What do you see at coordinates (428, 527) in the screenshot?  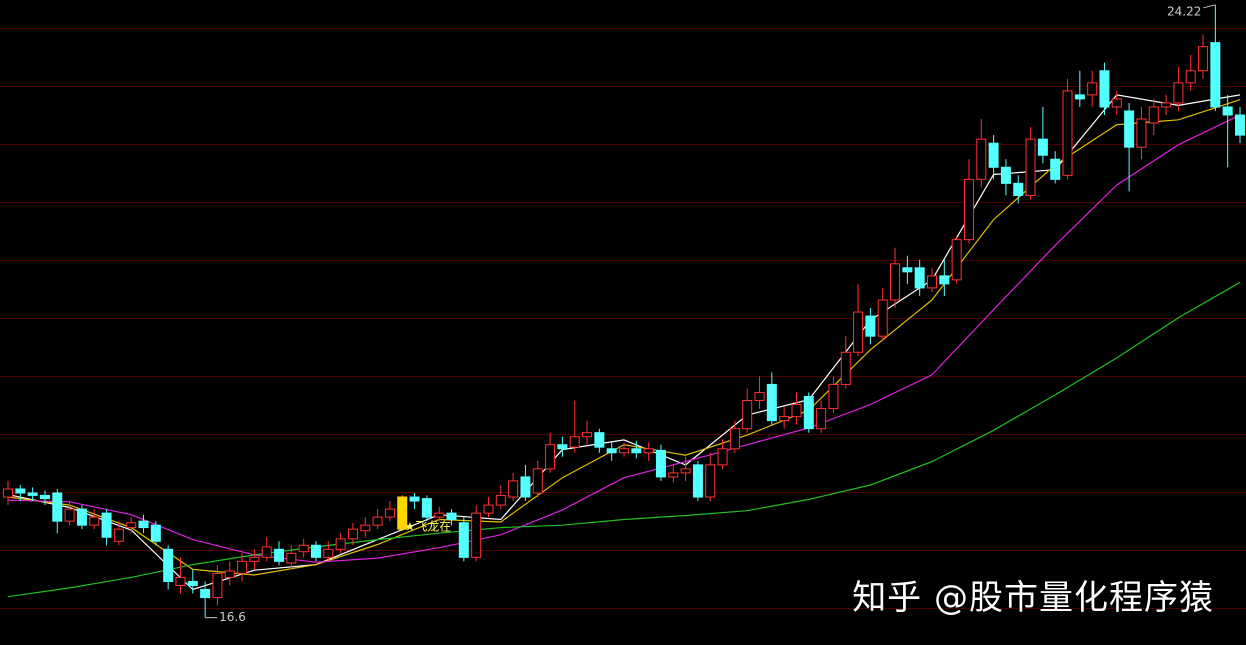 I see `signal-label: ★飞龙在` at bounding box center [428, 527].